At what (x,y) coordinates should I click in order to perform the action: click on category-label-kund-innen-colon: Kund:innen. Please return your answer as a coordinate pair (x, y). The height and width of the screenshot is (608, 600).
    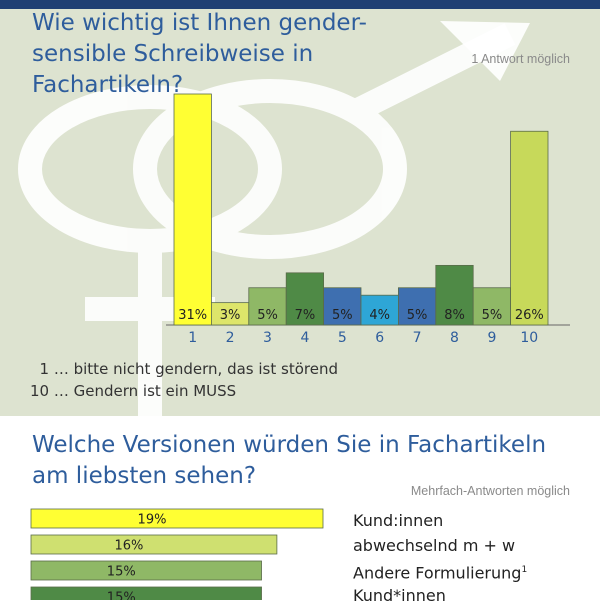
    Looking at the image, I should click on (398, 520).